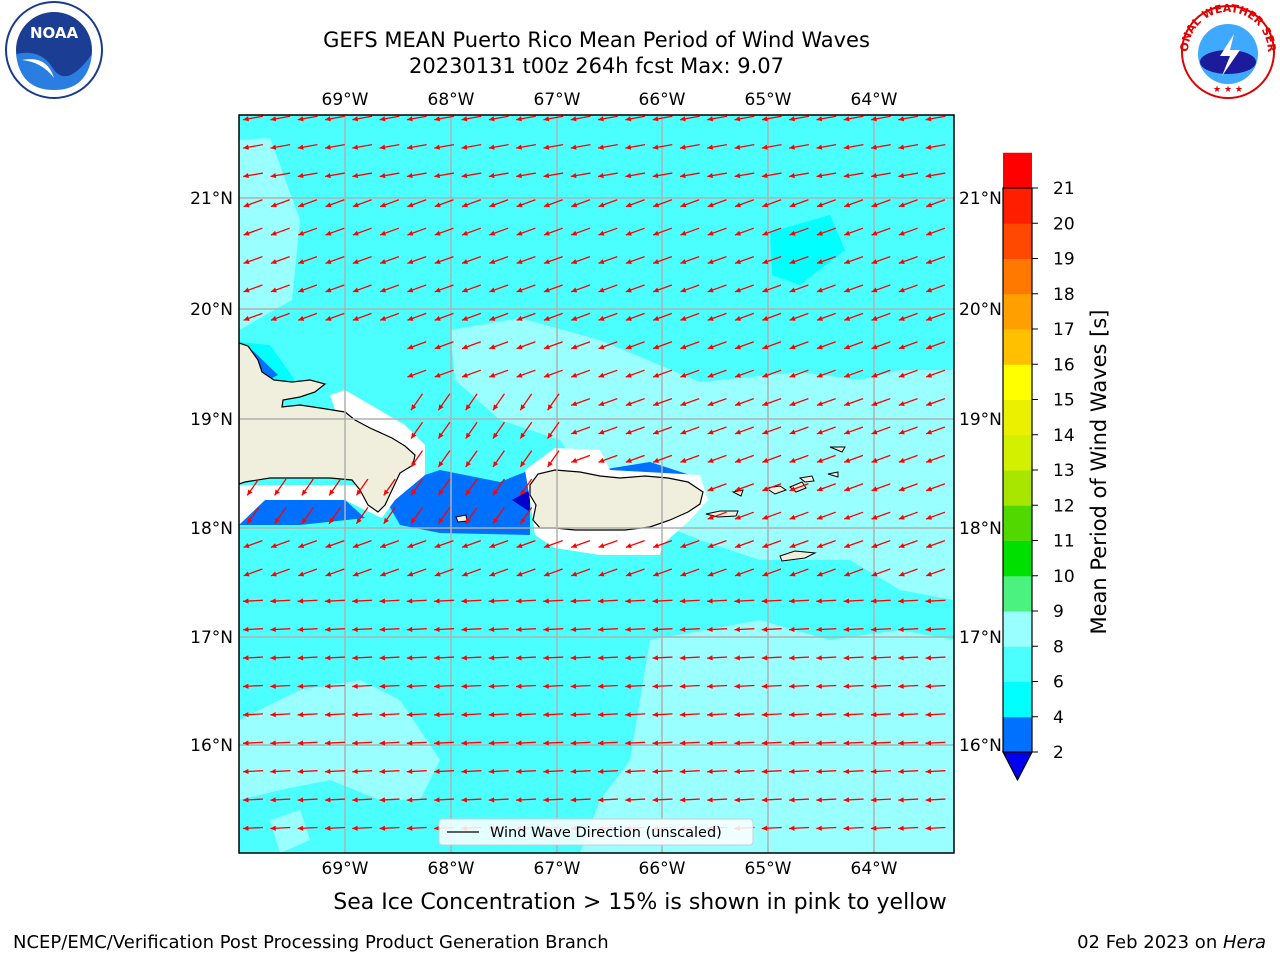 The image size is (1280, 960). What do you see at coordinates (874, 100) in the screenshot?
I see `lon-label-top: 64°W` at bounding box center [874, 100].